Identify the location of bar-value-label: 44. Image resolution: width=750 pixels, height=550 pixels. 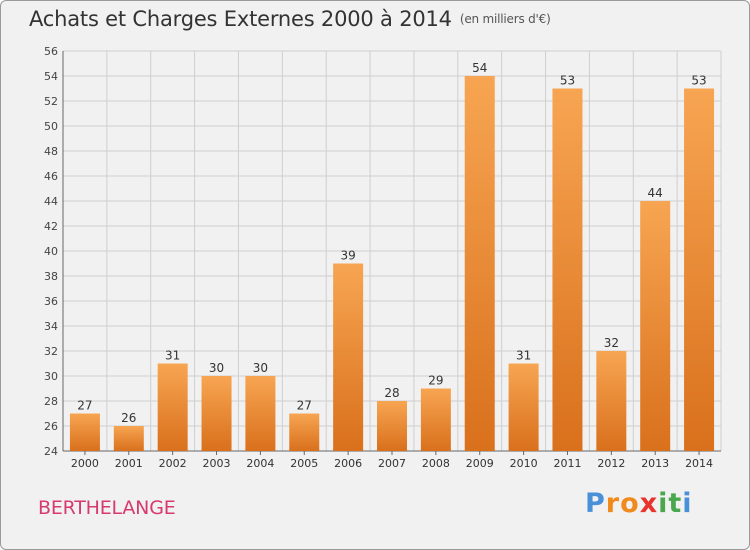
(655, 193).